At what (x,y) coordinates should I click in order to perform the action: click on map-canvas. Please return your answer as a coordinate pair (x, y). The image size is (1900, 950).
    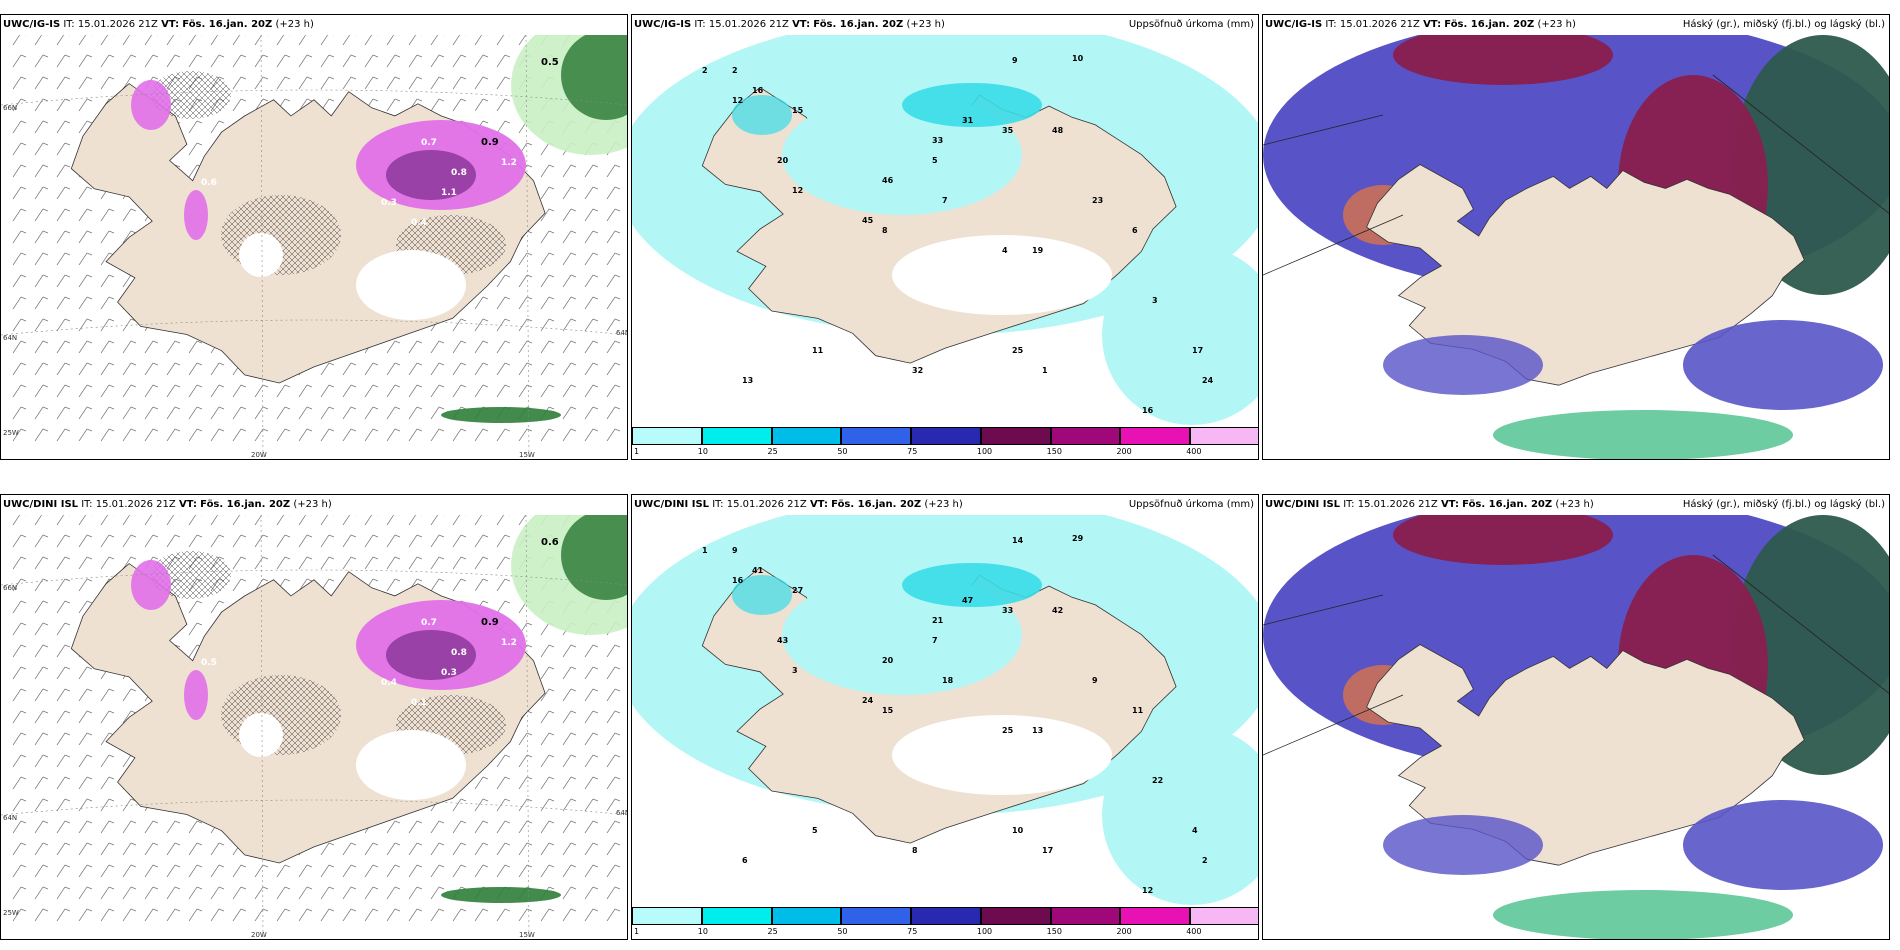
    Looking at the image, I should click on (1576, 247).